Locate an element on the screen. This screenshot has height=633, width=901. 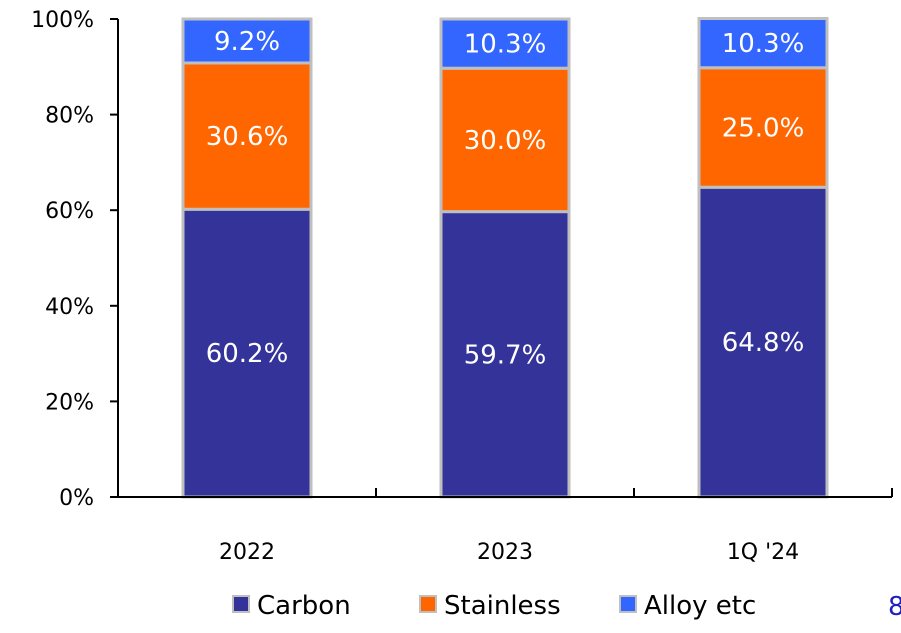
corner-page-mark: 8 is located at coordinates (894, 607).